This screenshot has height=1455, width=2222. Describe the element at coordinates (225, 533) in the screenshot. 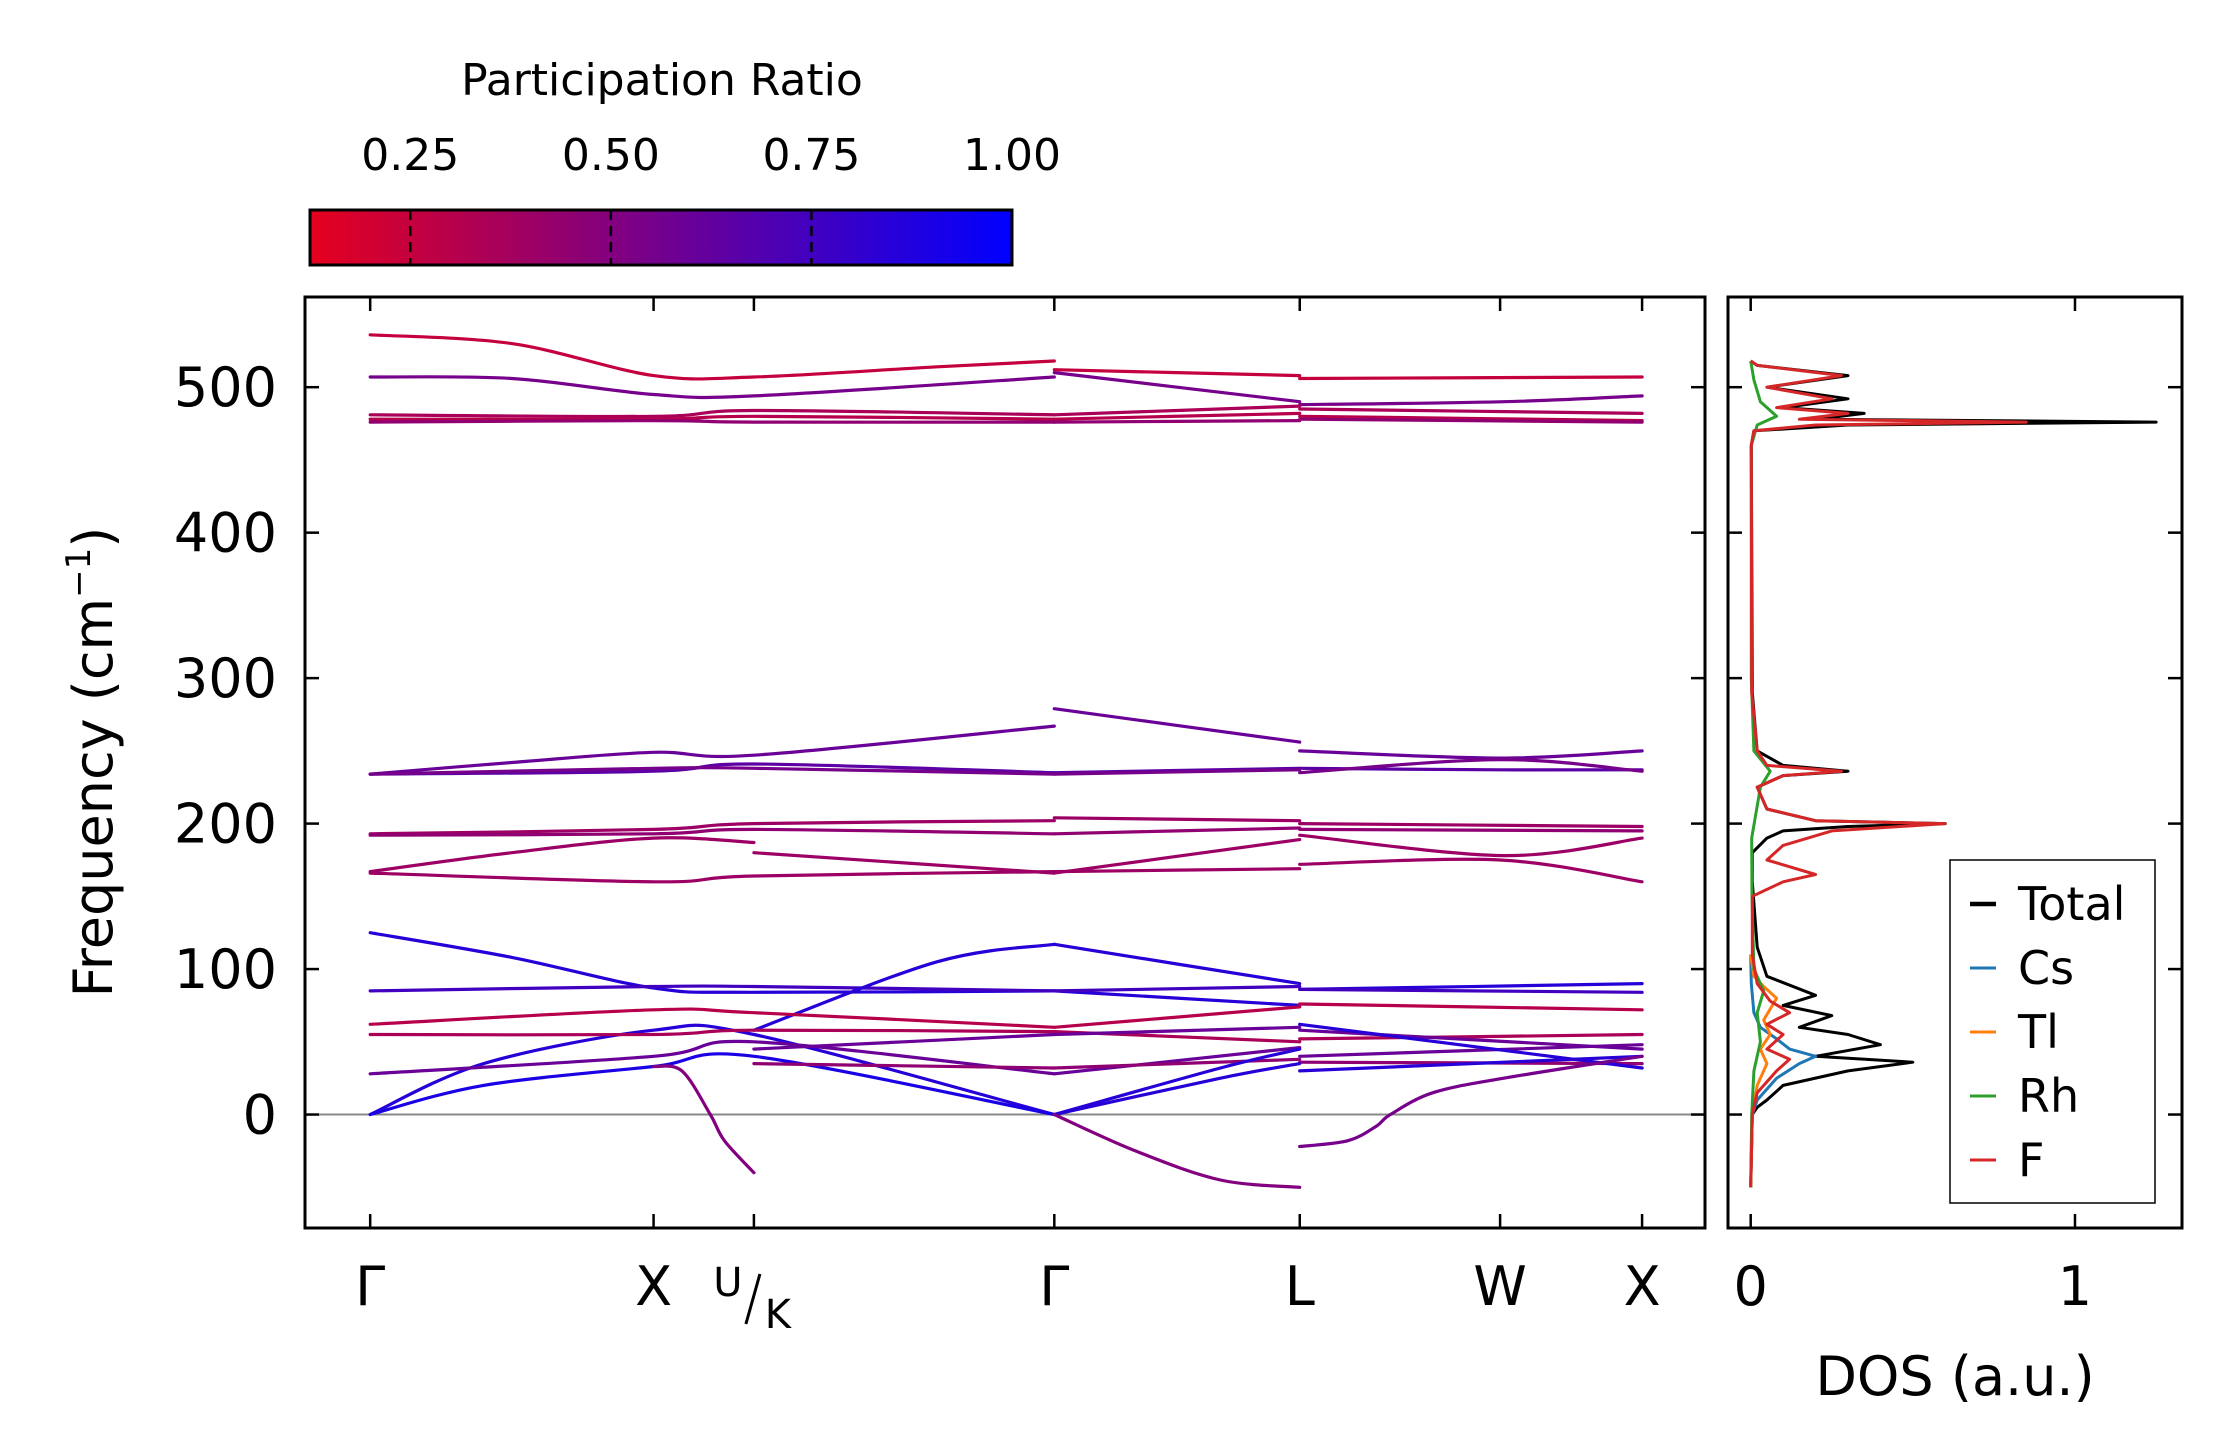

I see `y-tick-label: 400` at that location.